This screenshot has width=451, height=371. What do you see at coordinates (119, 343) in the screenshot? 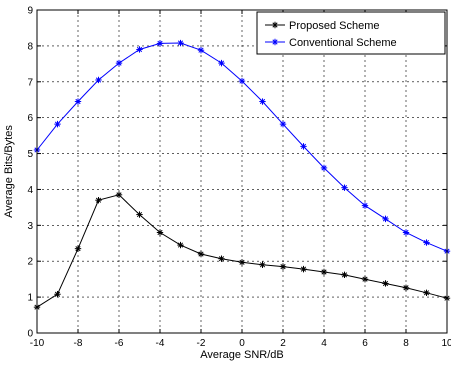
I see `x-tick-label: -6` at bounding box center [119, 343].